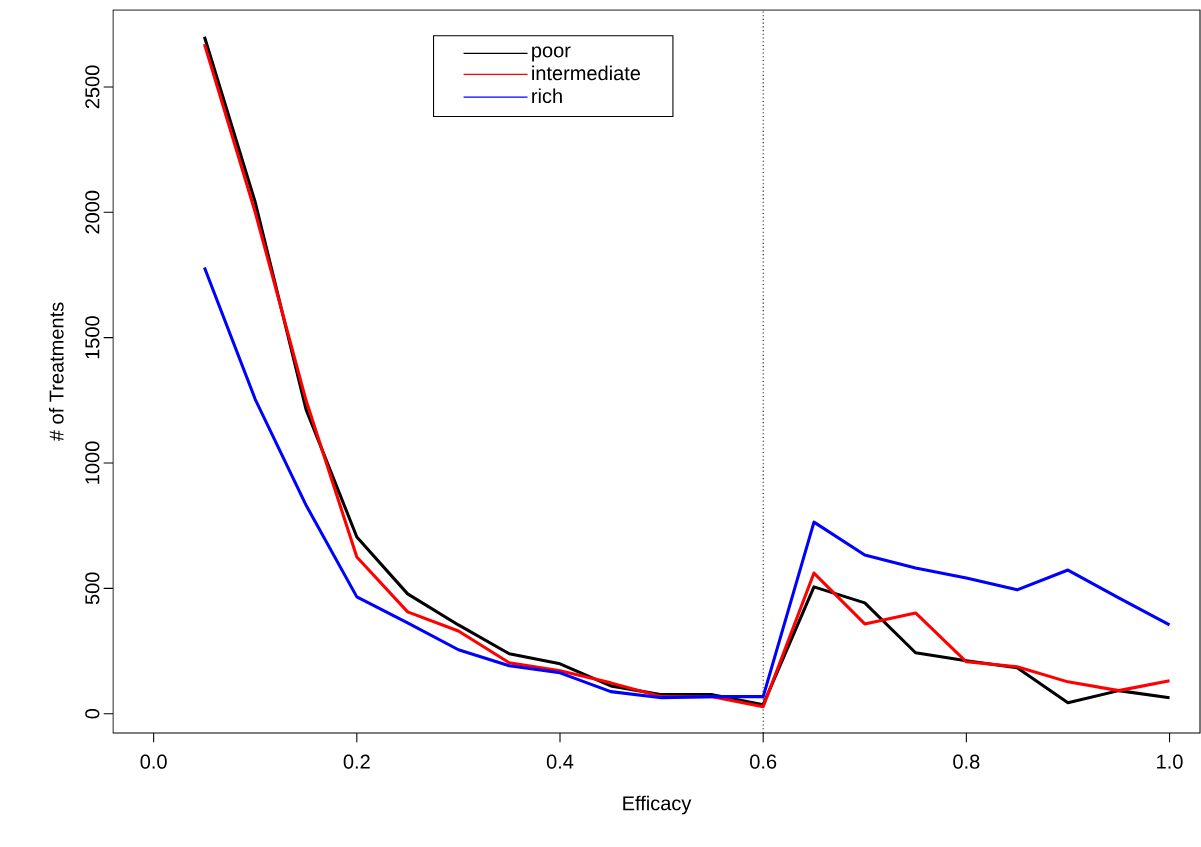  What do you see at coordinates (763, 761) in the screenshot?
I see `x-tick-label: 0.6` at bounding box center [763, 761].